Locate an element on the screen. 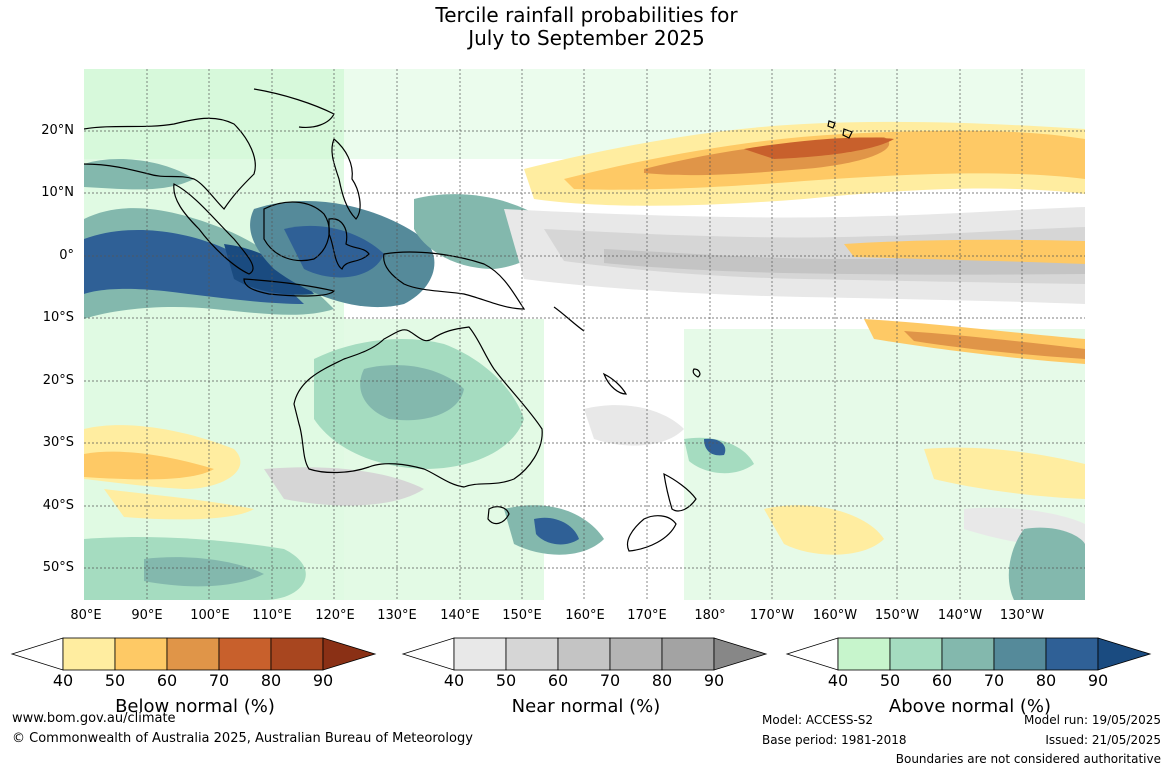  legend-above-normal is located at coordinates (970, 656).